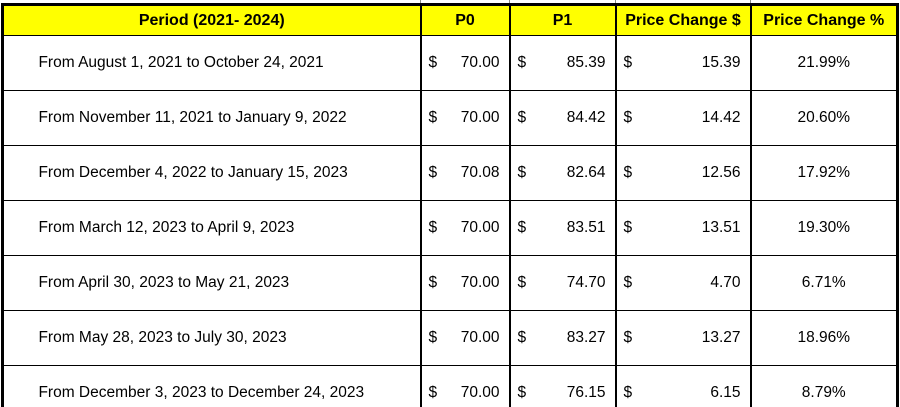 Image resolution: width=900 pixels, height=407 pixels. I want to click on price-change-pct-cell: 21.99%, so click(823, 63).